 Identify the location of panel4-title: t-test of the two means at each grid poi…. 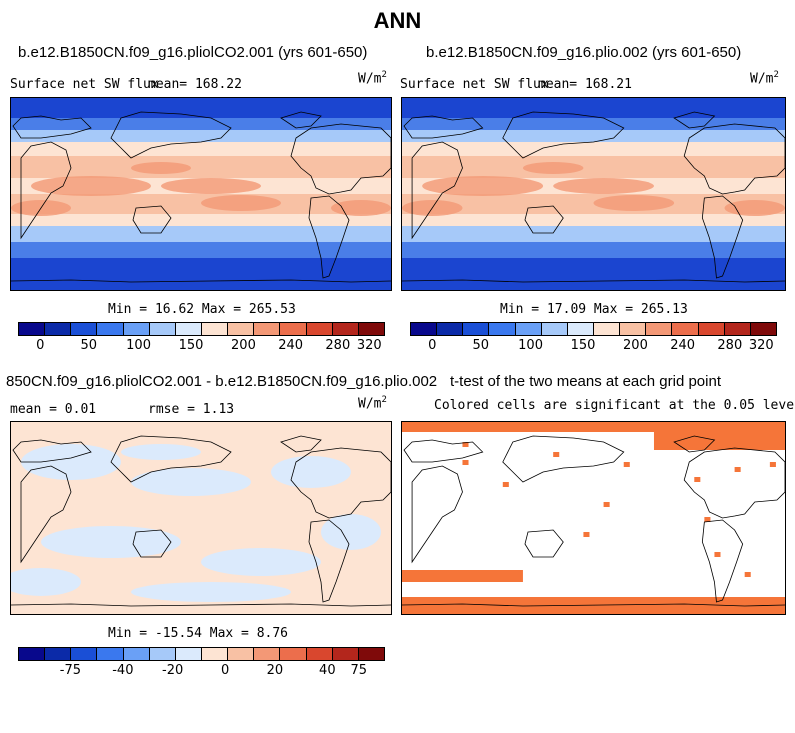
(585, 381).